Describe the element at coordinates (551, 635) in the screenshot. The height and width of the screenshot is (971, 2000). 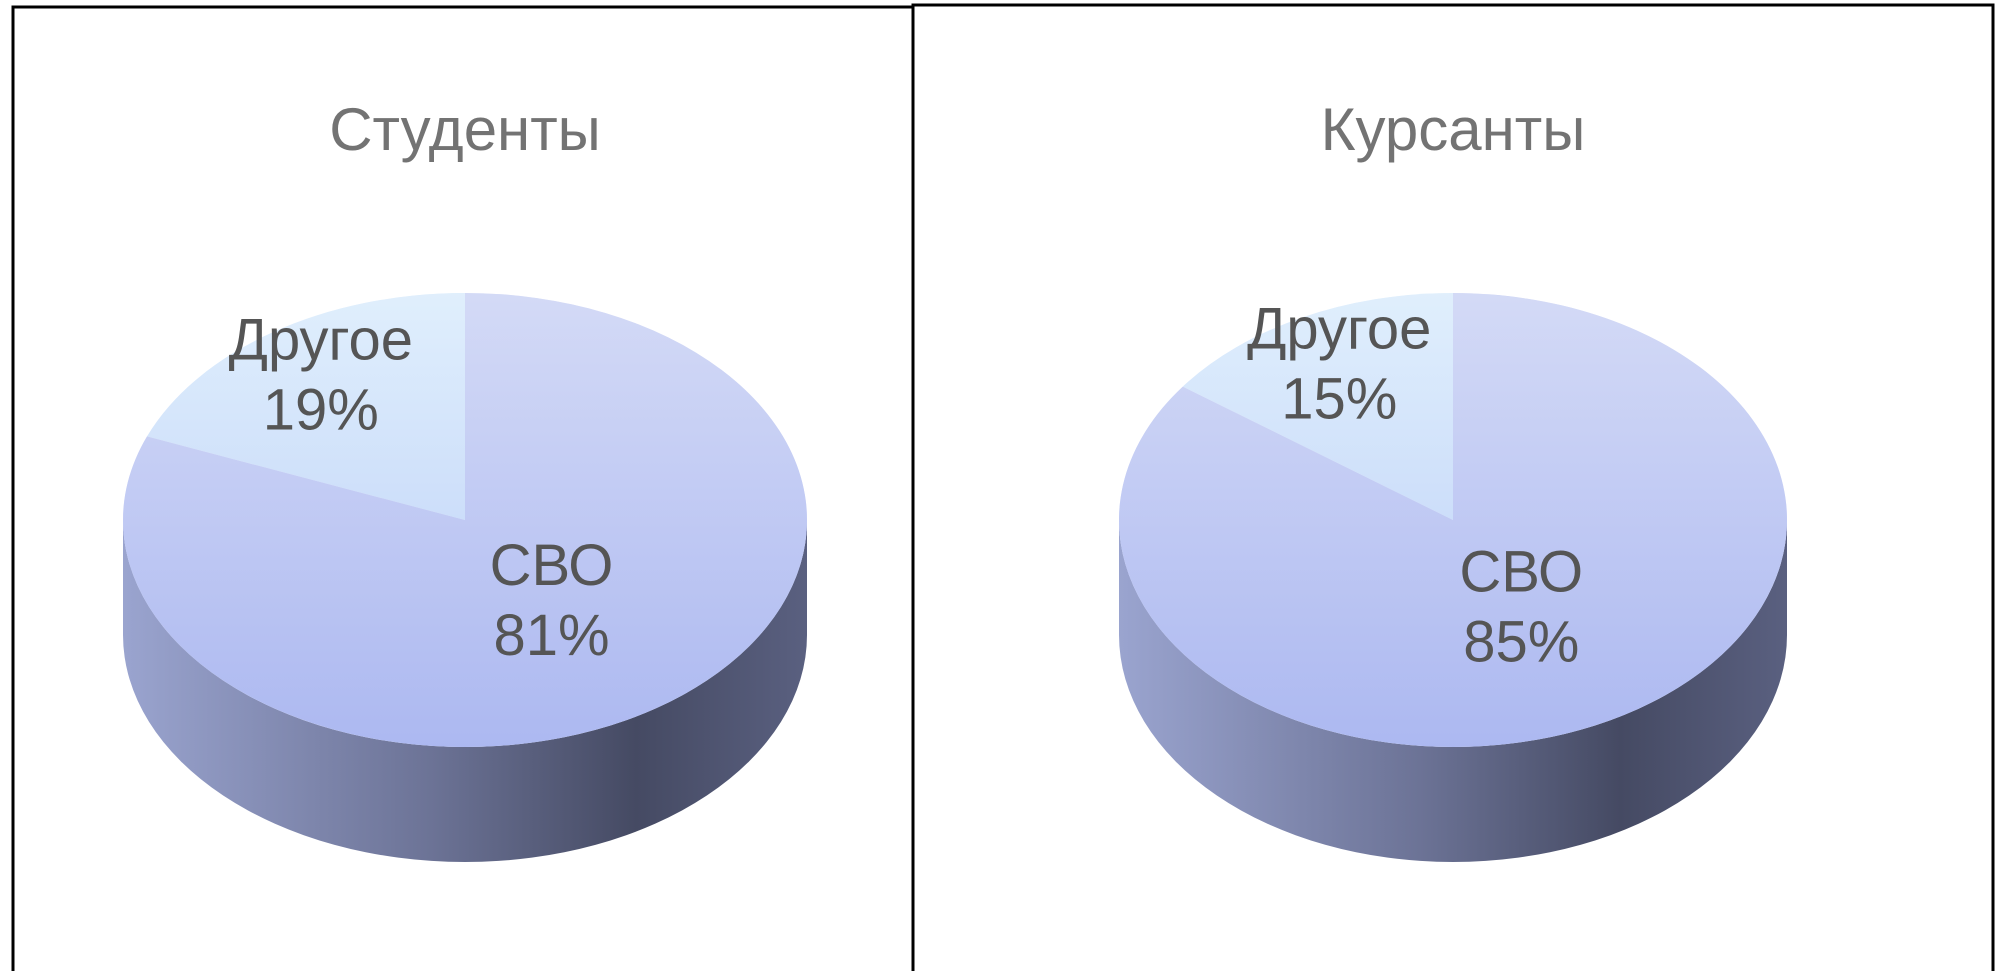
I see `value-label: 81%` at that location.